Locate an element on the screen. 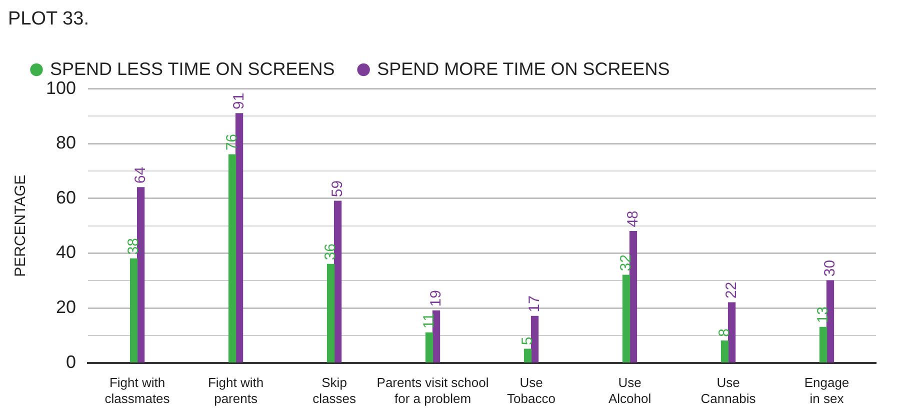 The image size is (904, 418). data-label: 36 is located at coordinates (330, 251).